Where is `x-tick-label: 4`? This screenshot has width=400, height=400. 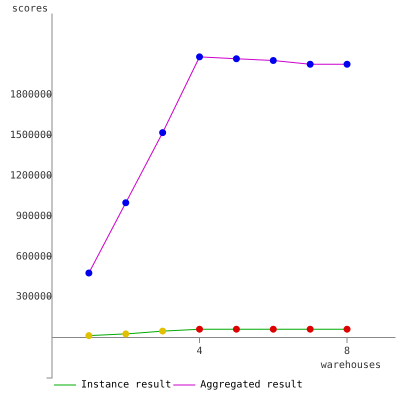
x-tick-label: 4 is located at coordinates (199, 352).